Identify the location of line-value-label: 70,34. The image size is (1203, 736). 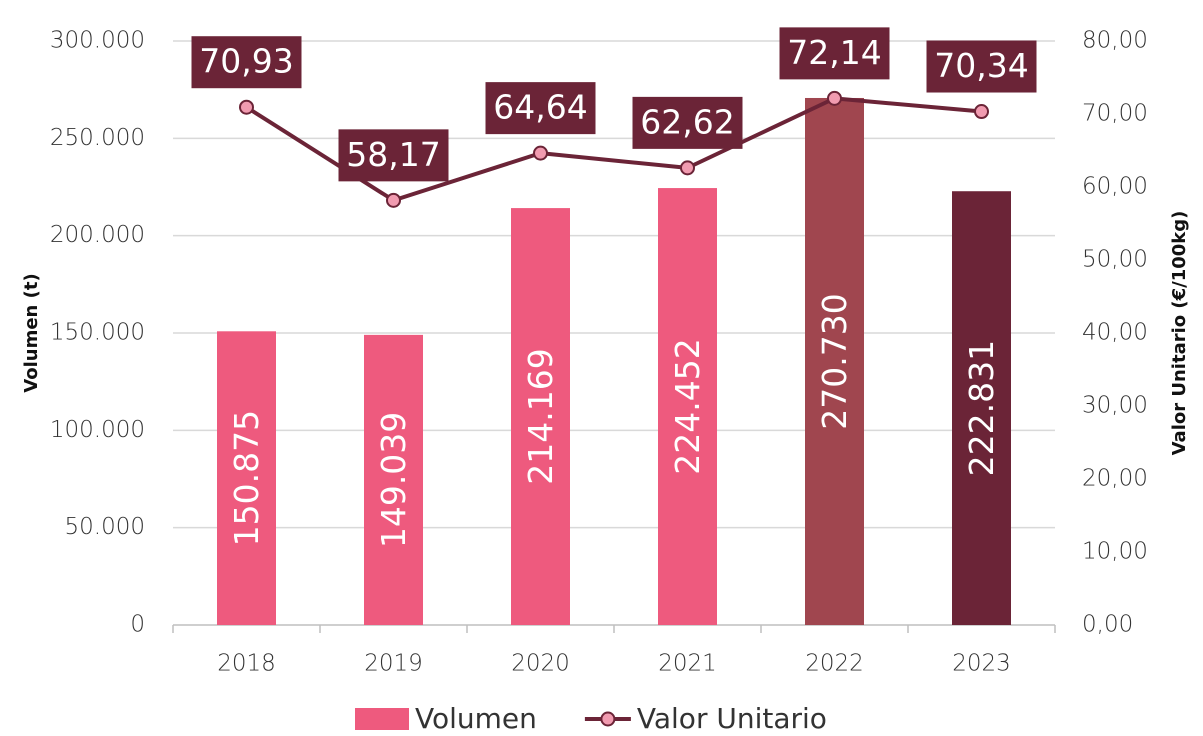
(981, 65).